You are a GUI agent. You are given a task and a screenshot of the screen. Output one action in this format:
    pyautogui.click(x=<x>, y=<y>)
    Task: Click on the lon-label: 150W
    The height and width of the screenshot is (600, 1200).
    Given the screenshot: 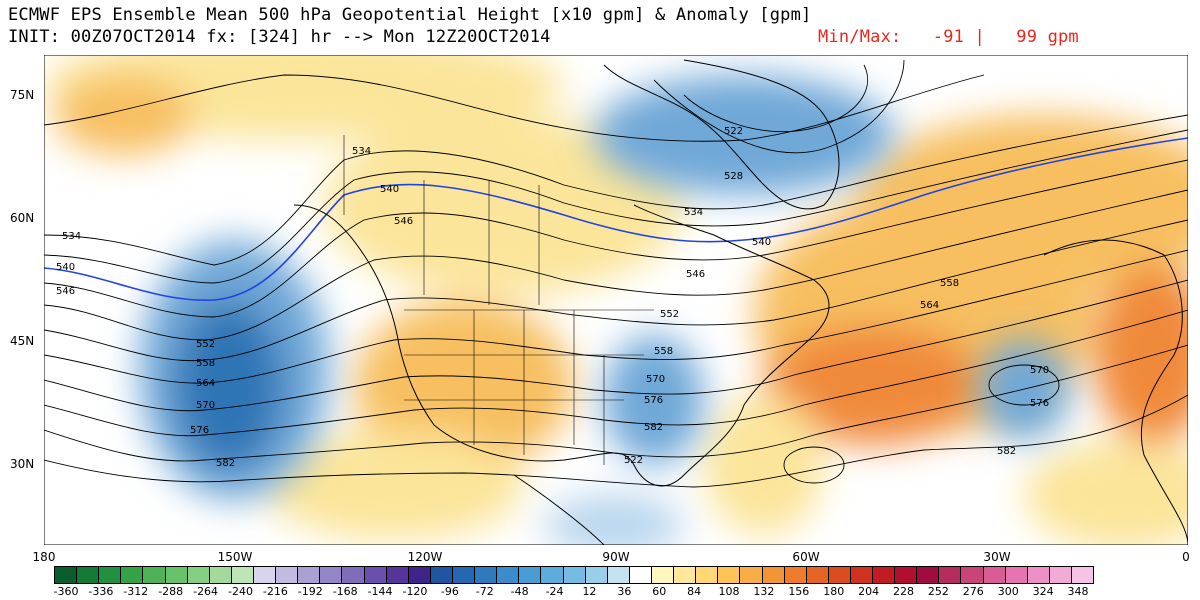 What is the action you would take?
    pyautogui.click(x=235, y=557)
    